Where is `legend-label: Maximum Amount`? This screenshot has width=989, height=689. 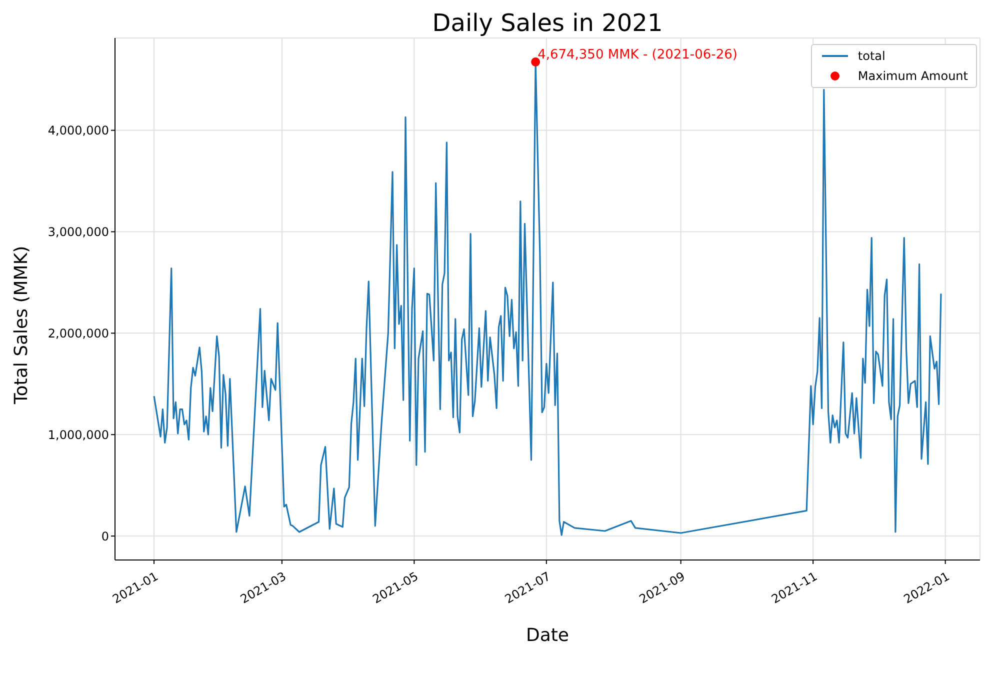
legend-label: Maximum Amount is located at coordinates (913, 76).